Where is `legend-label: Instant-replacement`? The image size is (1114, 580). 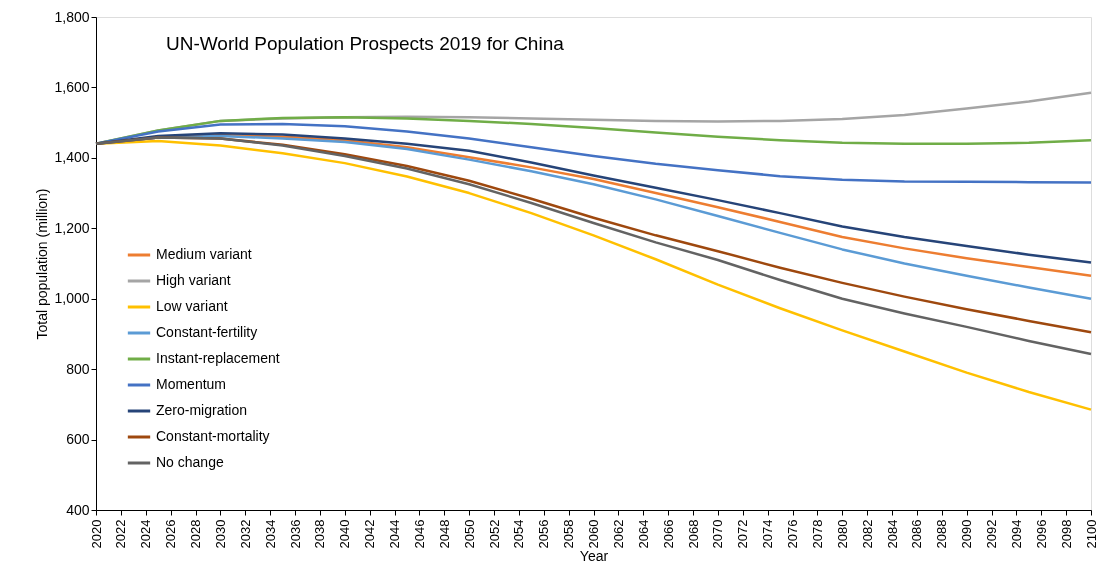 legend-label: Instant-replacement is located at coordinates (218, 358).